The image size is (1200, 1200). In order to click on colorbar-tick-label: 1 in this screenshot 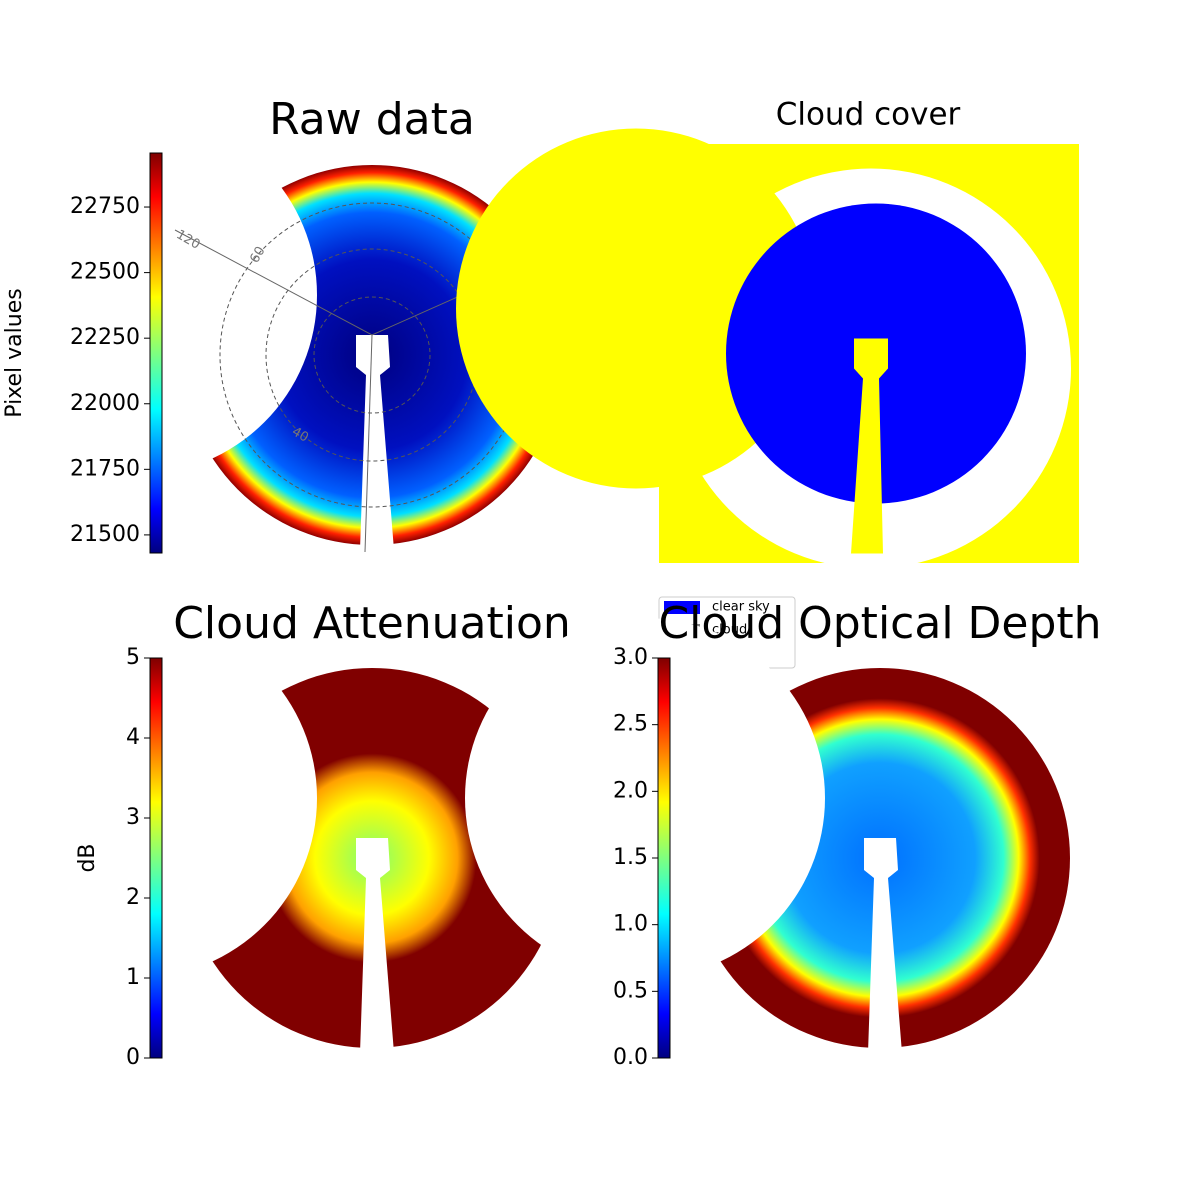, I will do `click(133, 977)`.